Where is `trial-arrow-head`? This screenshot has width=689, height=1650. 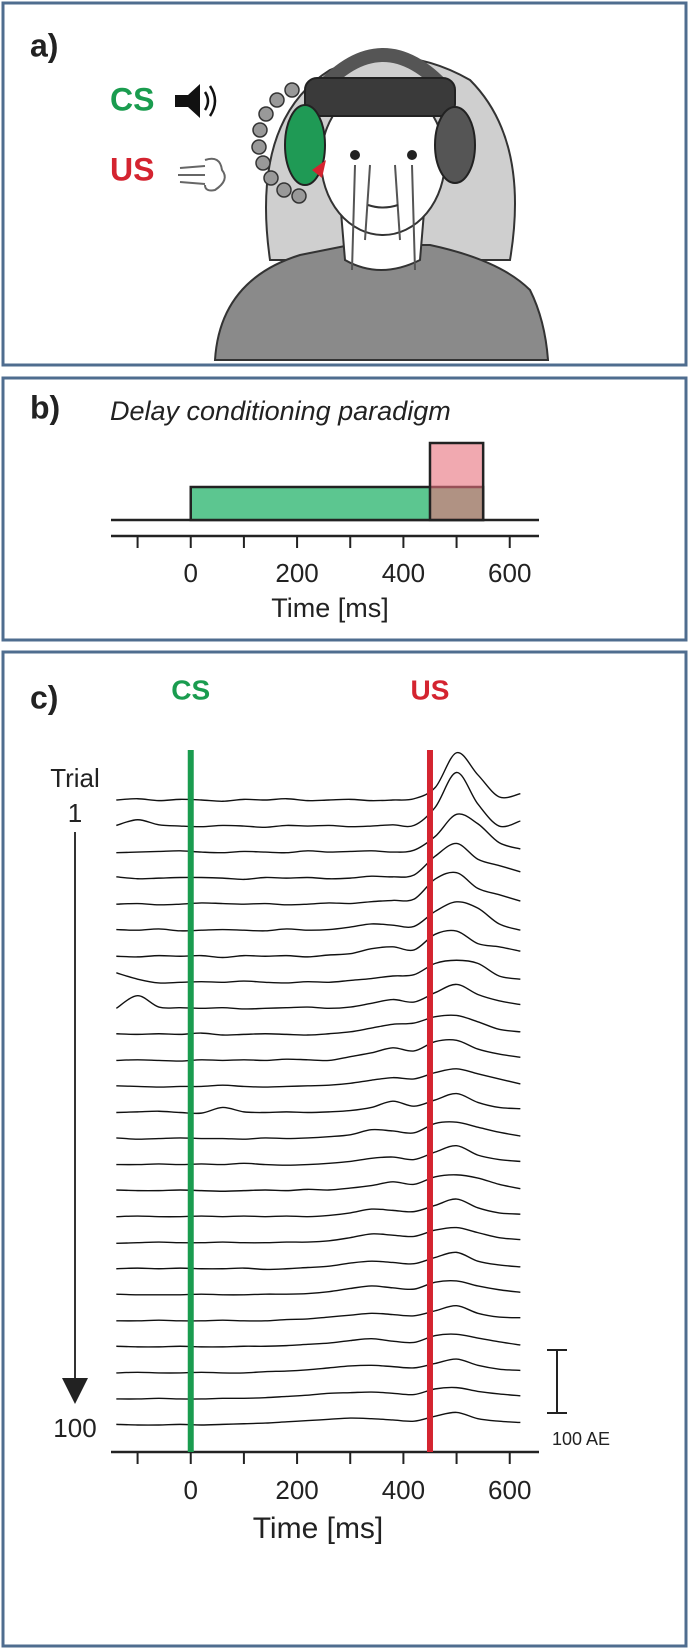
trial-arrow-head is located at coordinates (75, 1391).